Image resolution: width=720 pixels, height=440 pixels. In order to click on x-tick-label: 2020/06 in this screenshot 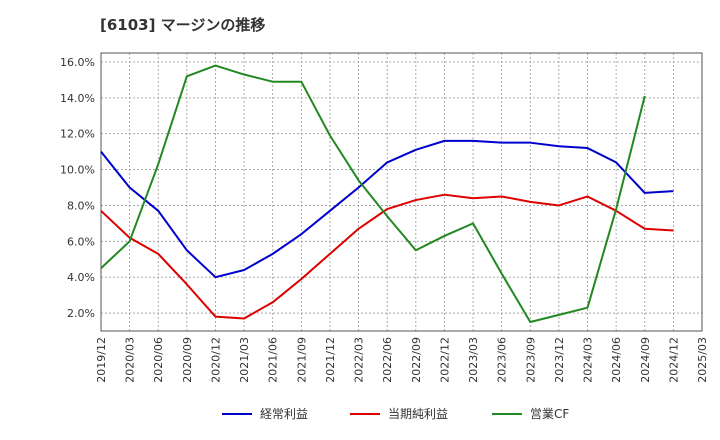, I will do `click(158, 360)`.